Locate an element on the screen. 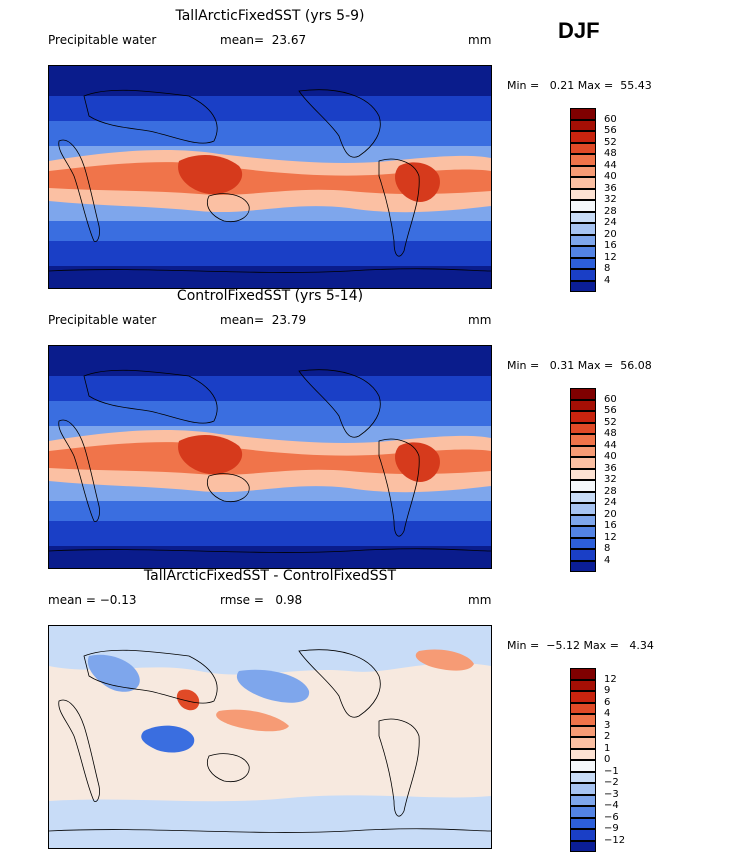 The height and width of the screenshot is (852, 733). min-max: Min = 0.21 Max = 55.43 is located at coordinates (579, 85).